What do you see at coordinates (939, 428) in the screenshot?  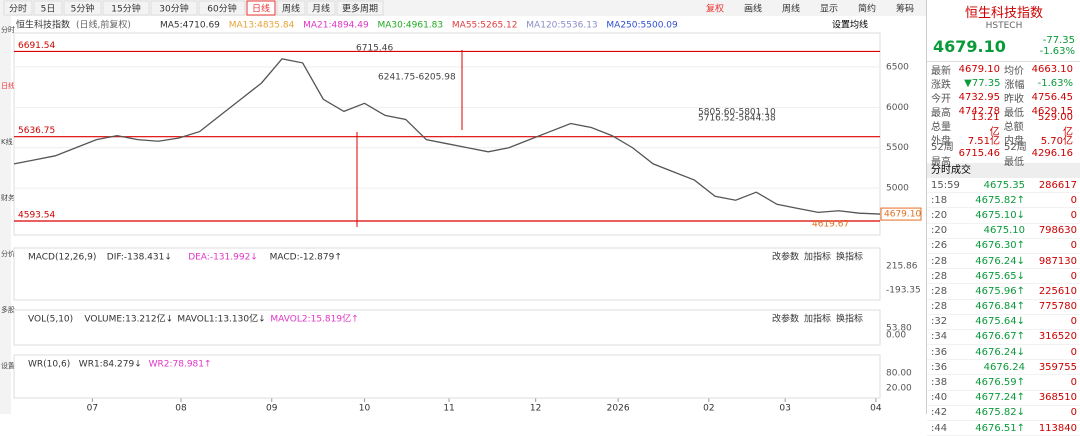 I see `trade-cell: :44` at bounding box center [939, 428].